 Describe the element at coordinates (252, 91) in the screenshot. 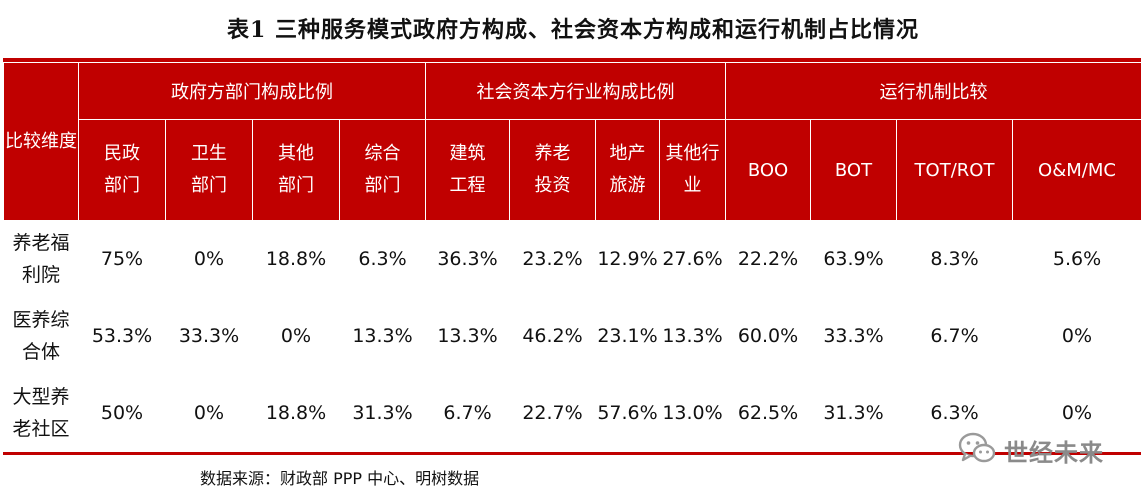

I see `group-header-government: 政府方部门构成比例` at that location.